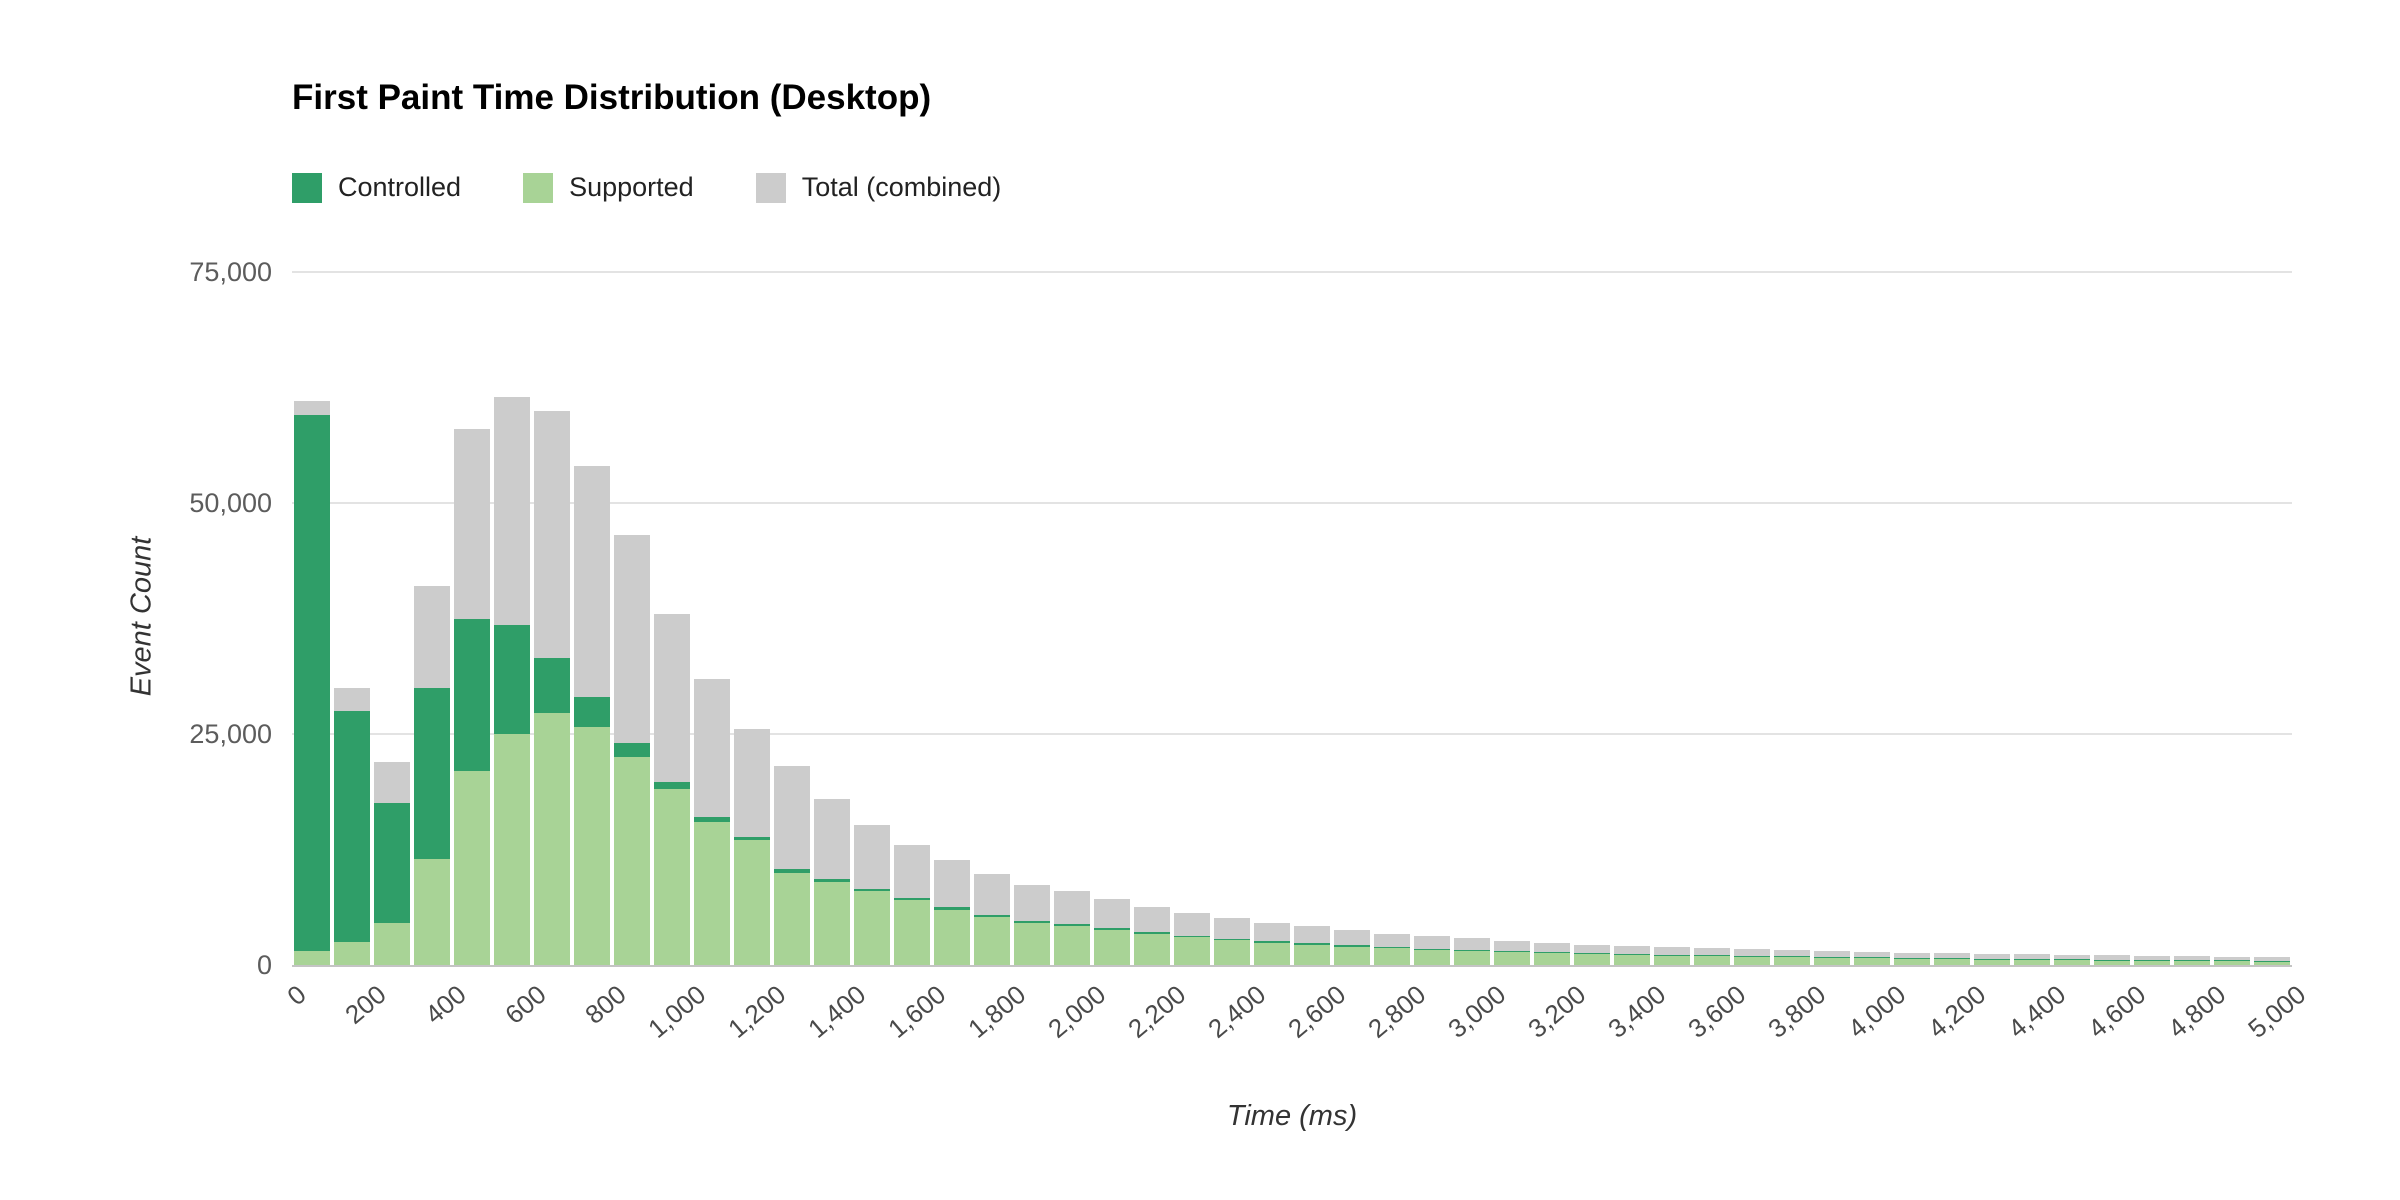  I want to click on x-tick-label: 2,200, so click(1157, 1011).